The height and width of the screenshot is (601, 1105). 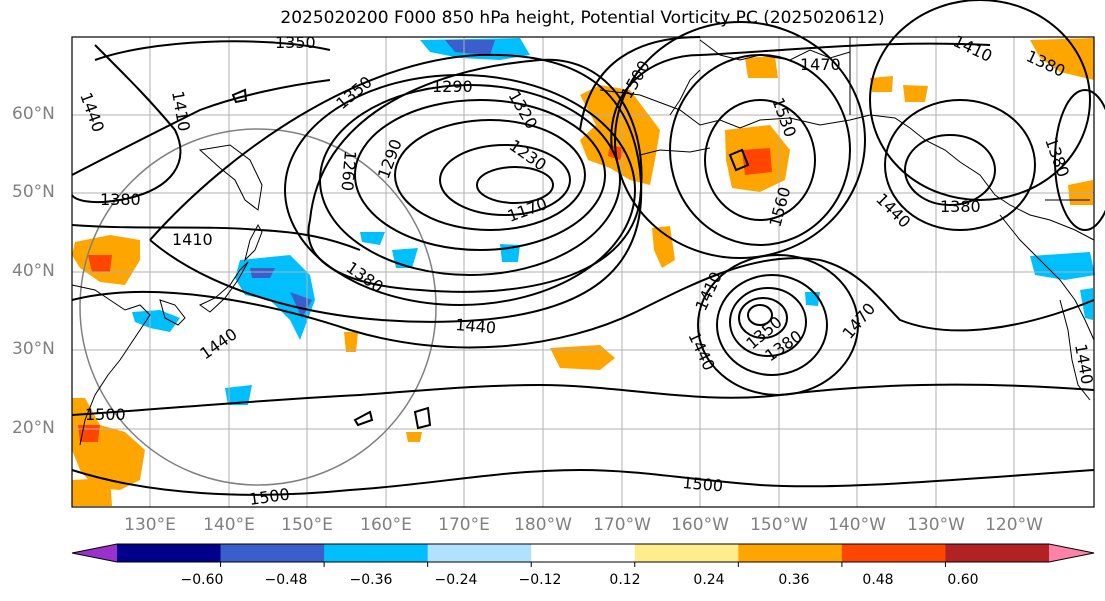 I want to click on colorbar-tick-label: 0.36, so click(x=794, y=580).